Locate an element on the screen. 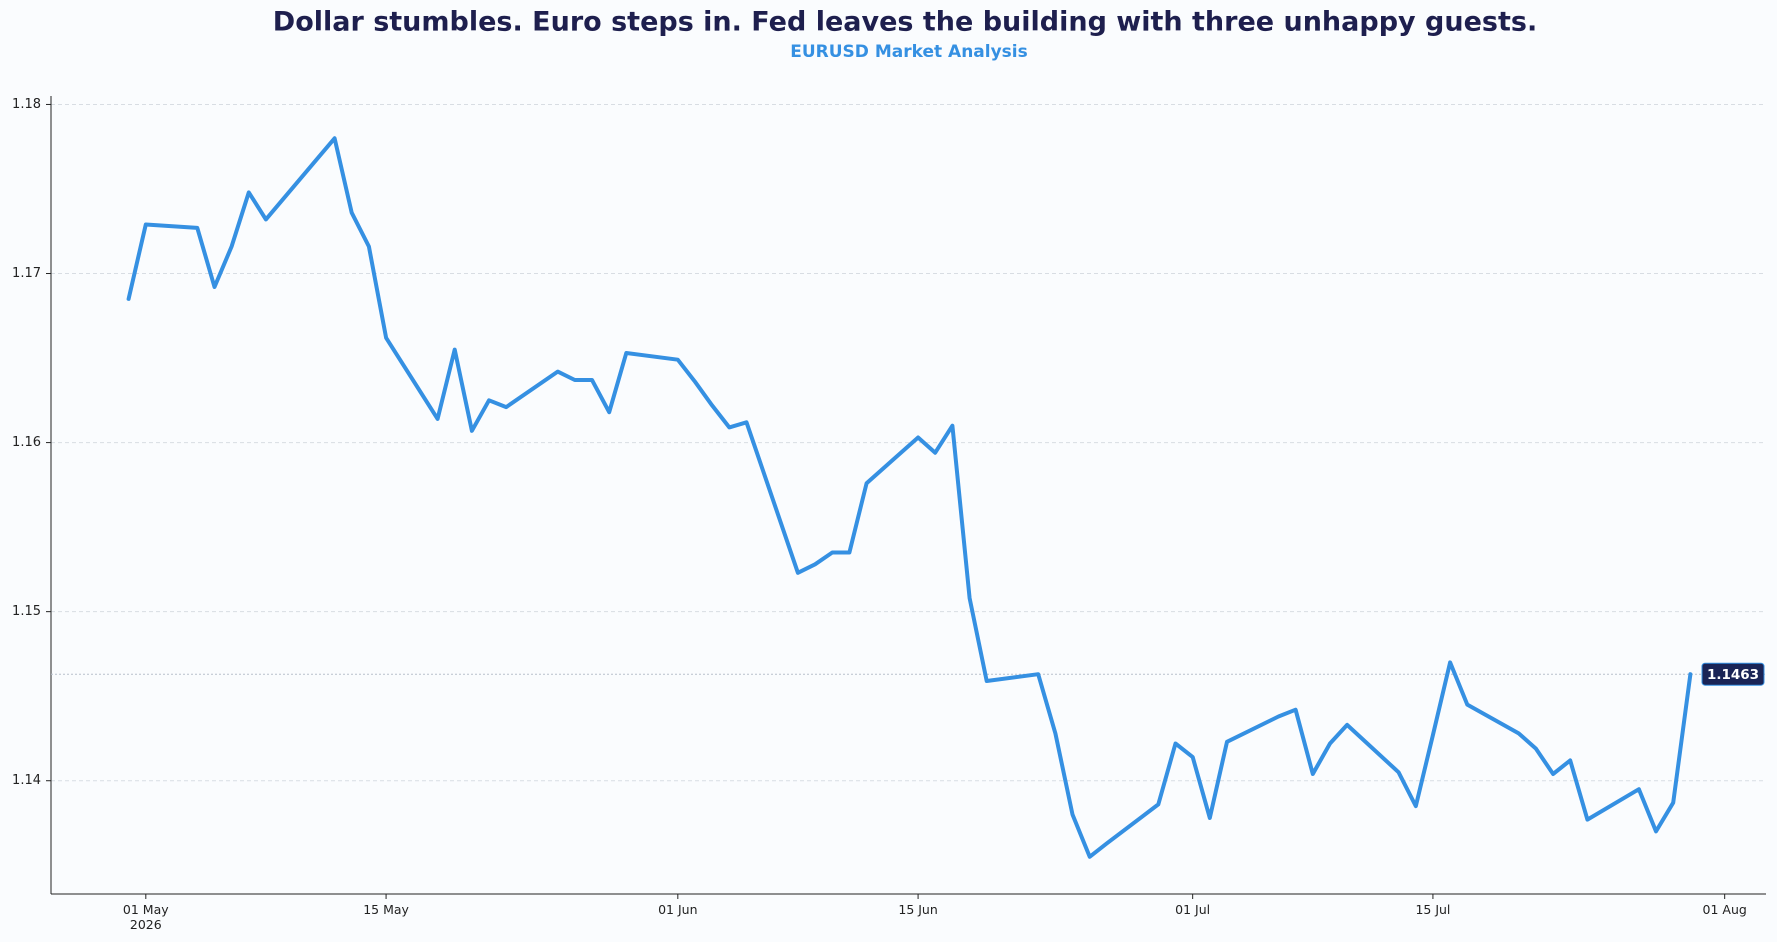 The height and width of the screenshot is (942, 1777). x-tick-label: 15 Jul is located at coordinates (1433, 909).